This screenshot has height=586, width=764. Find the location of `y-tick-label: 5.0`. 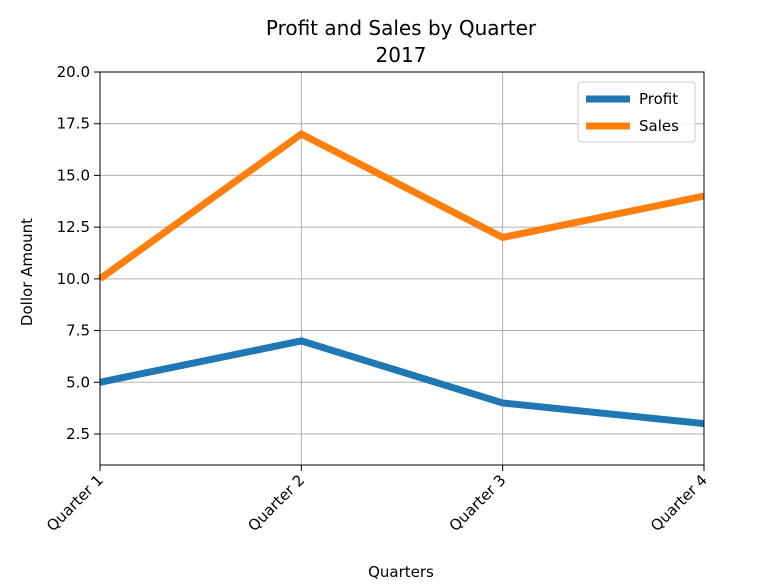

y-tick-label: 5.0 is located at coordinates (78, 382).